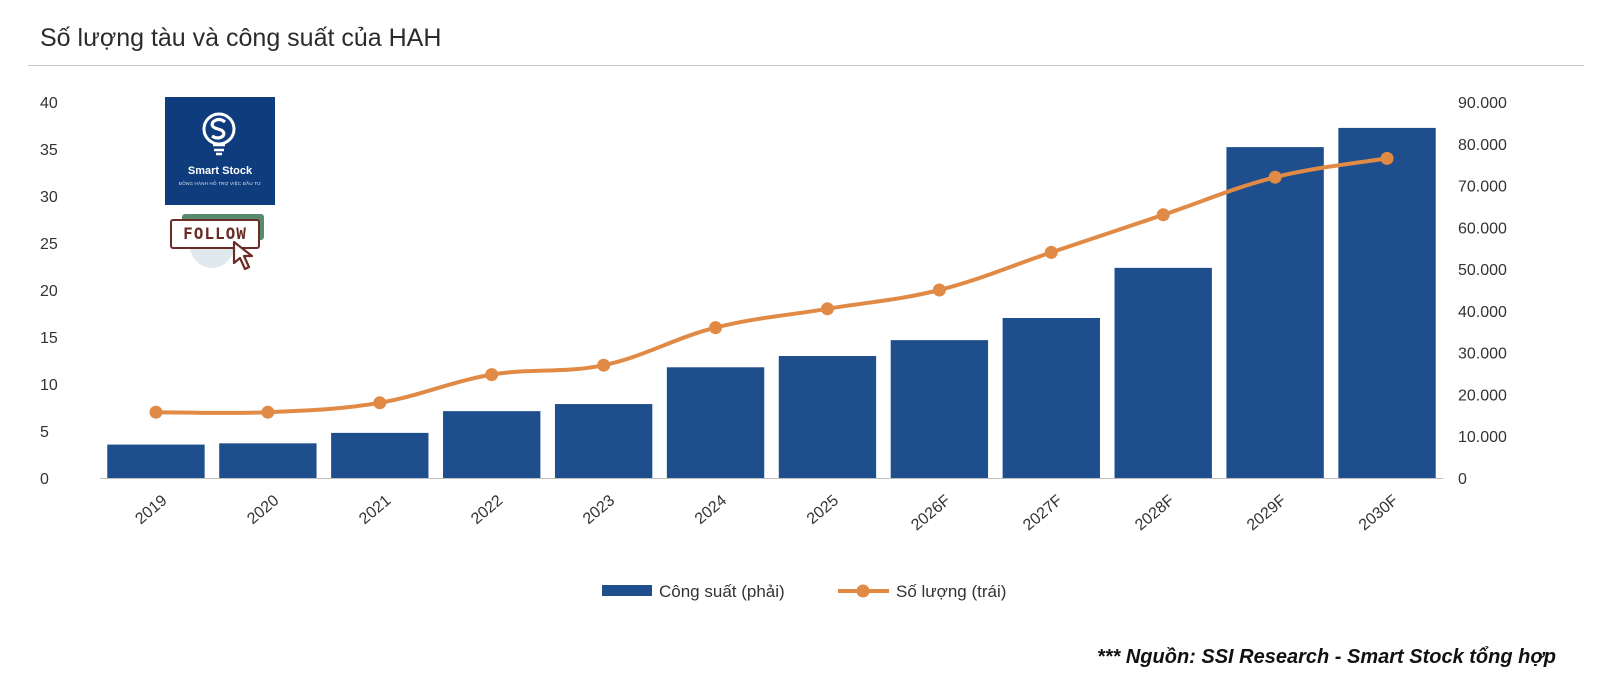  What do you see at coordinates (1482, 270) in the screenshot?
I see `right-axis-tick-label: 50.000` at bounding box center [1482, 270].